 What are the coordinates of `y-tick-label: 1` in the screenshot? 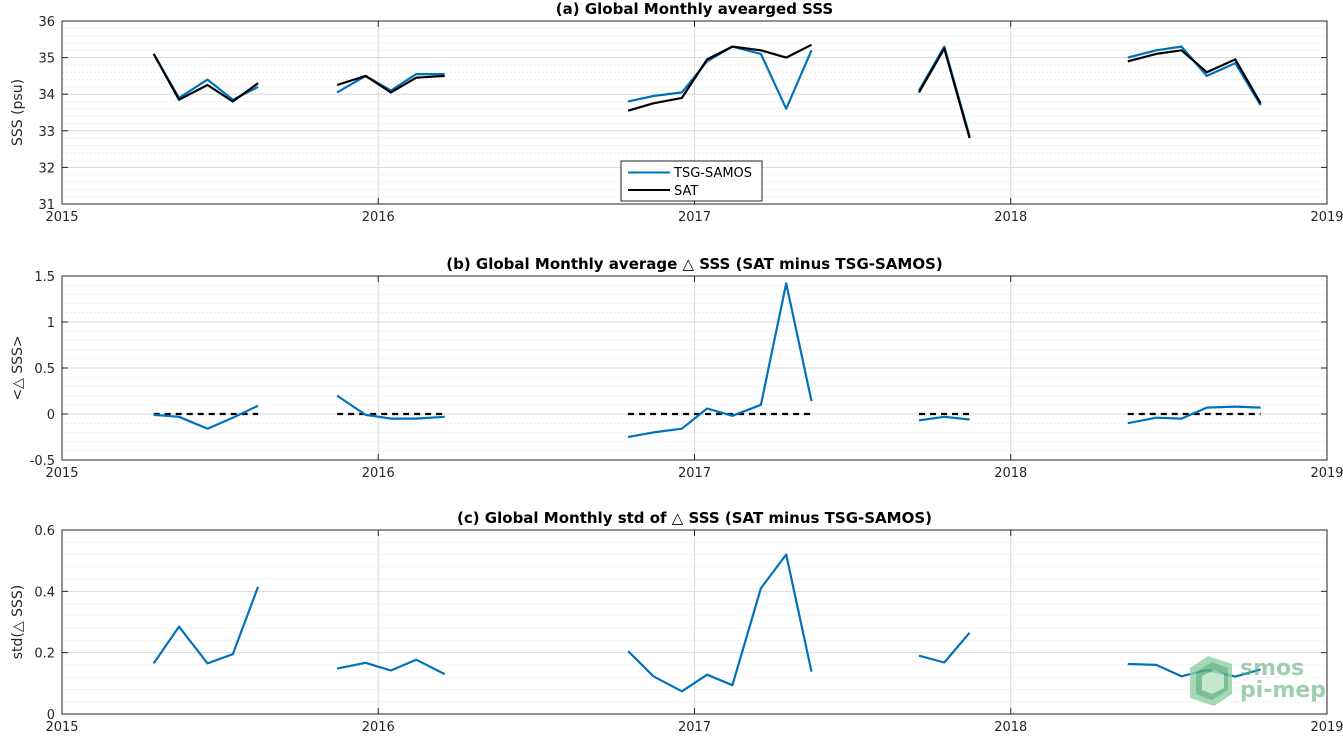 It's located at (51, 323).